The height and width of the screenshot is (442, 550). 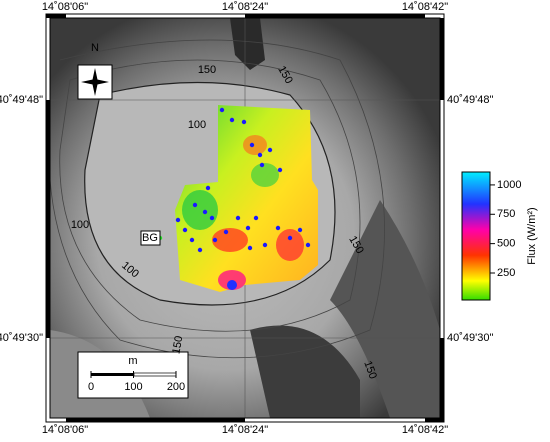 What do you see at coordinates (65, 430) in the screenshot?
I see `bottom-label: 14˚08'06"` at bounding box center [65, 430].